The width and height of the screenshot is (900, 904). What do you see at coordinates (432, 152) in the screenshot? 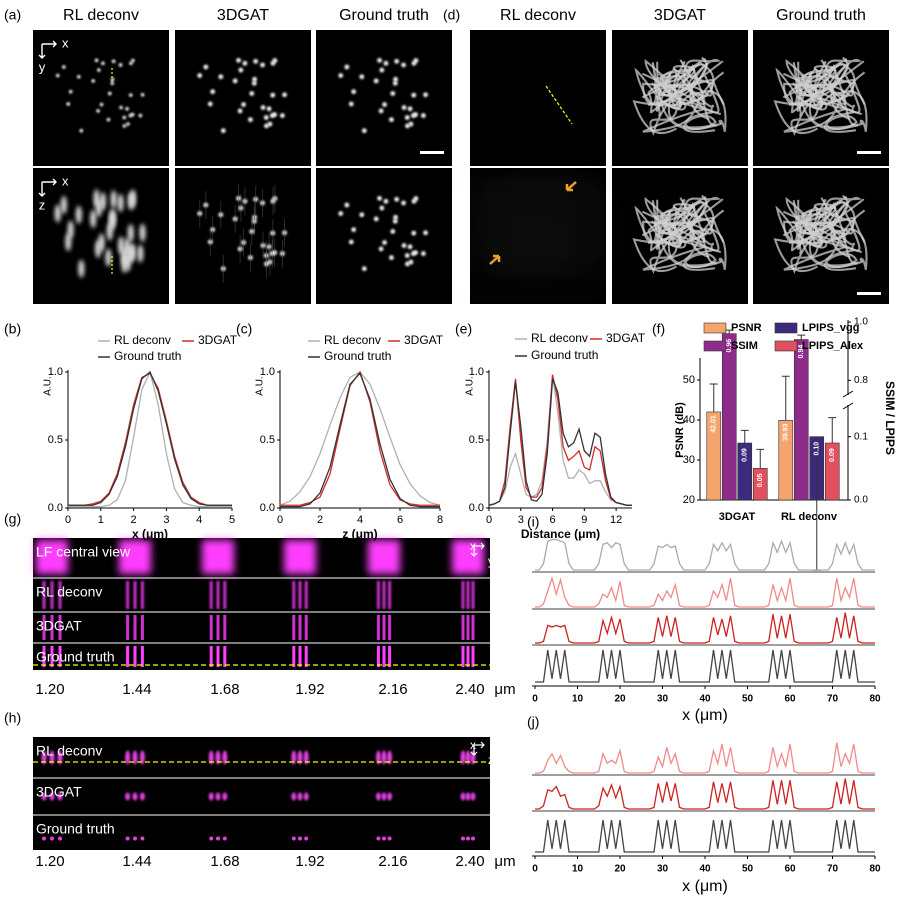
I see `scale-bar` at bounding box center [432, 152].